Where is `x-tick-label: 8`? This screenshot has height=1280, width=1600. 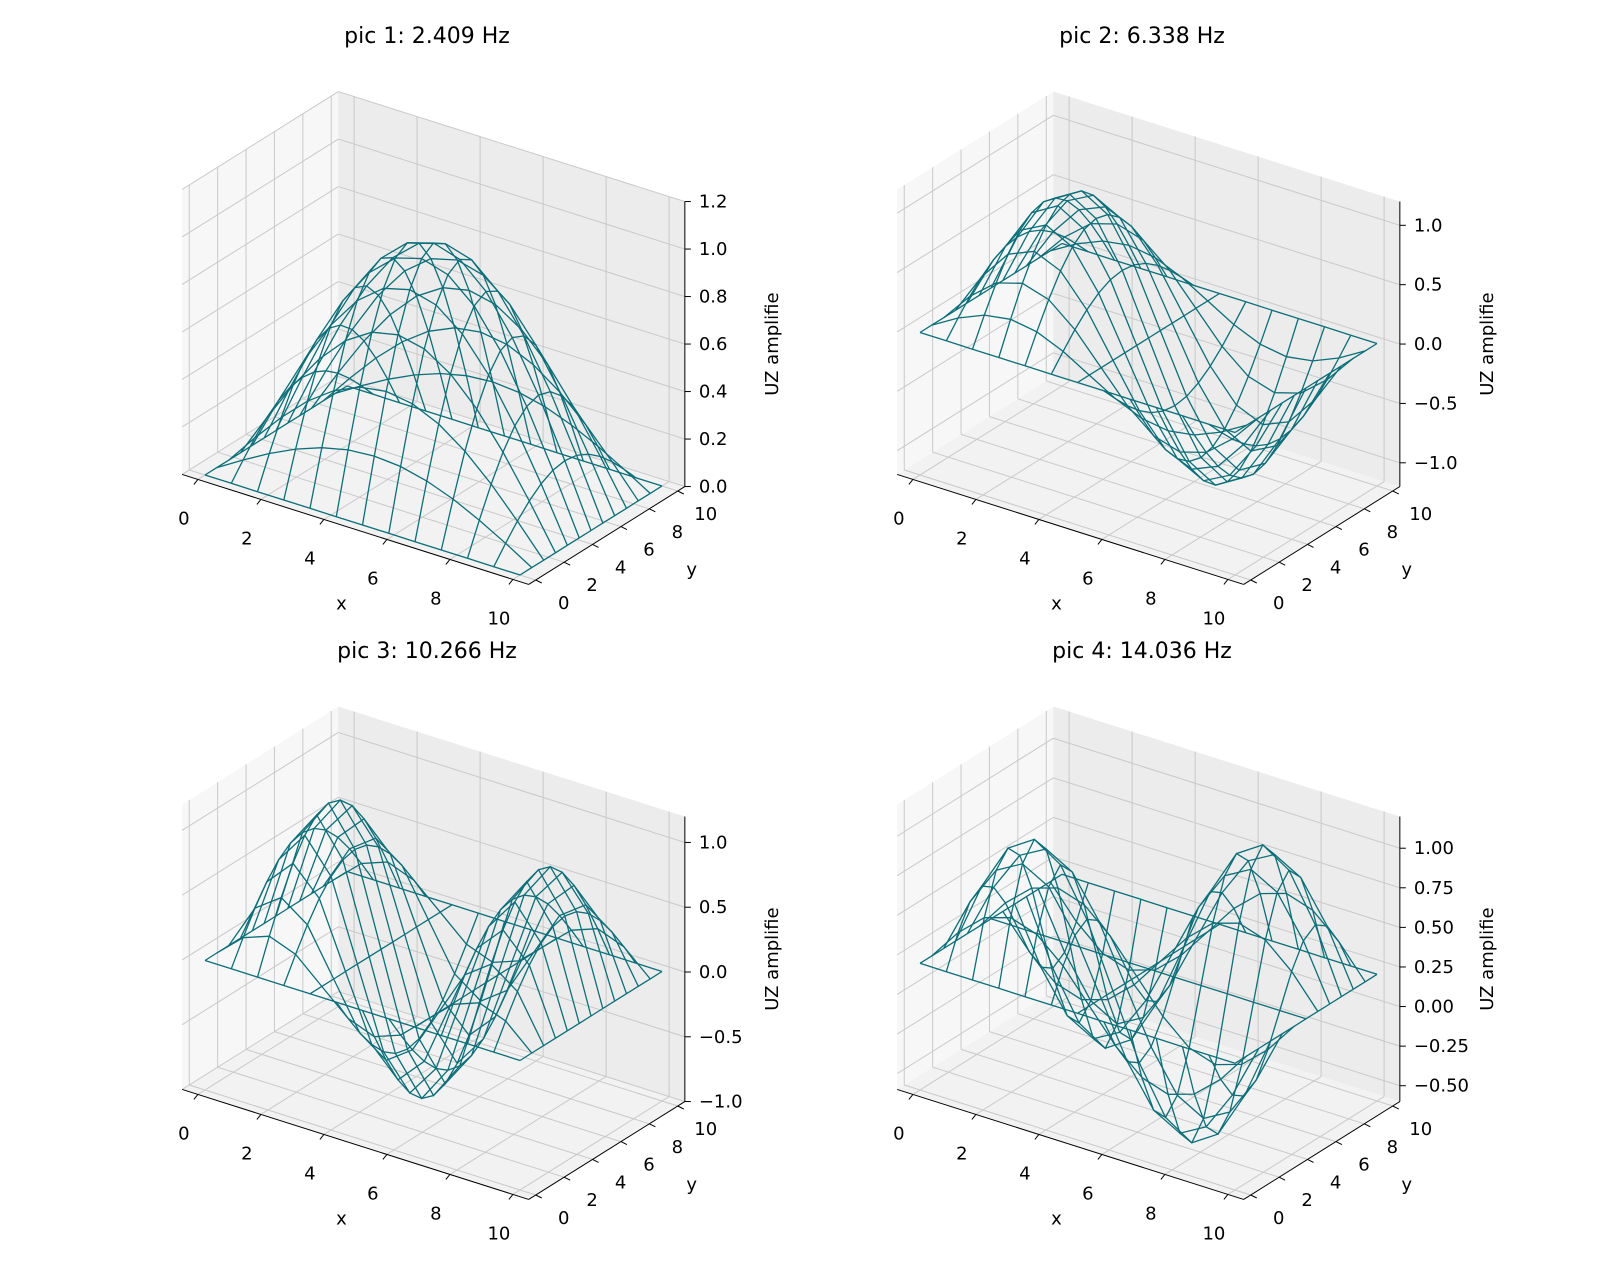 x-tick-label: 8 is located at coordinates (435, 598).